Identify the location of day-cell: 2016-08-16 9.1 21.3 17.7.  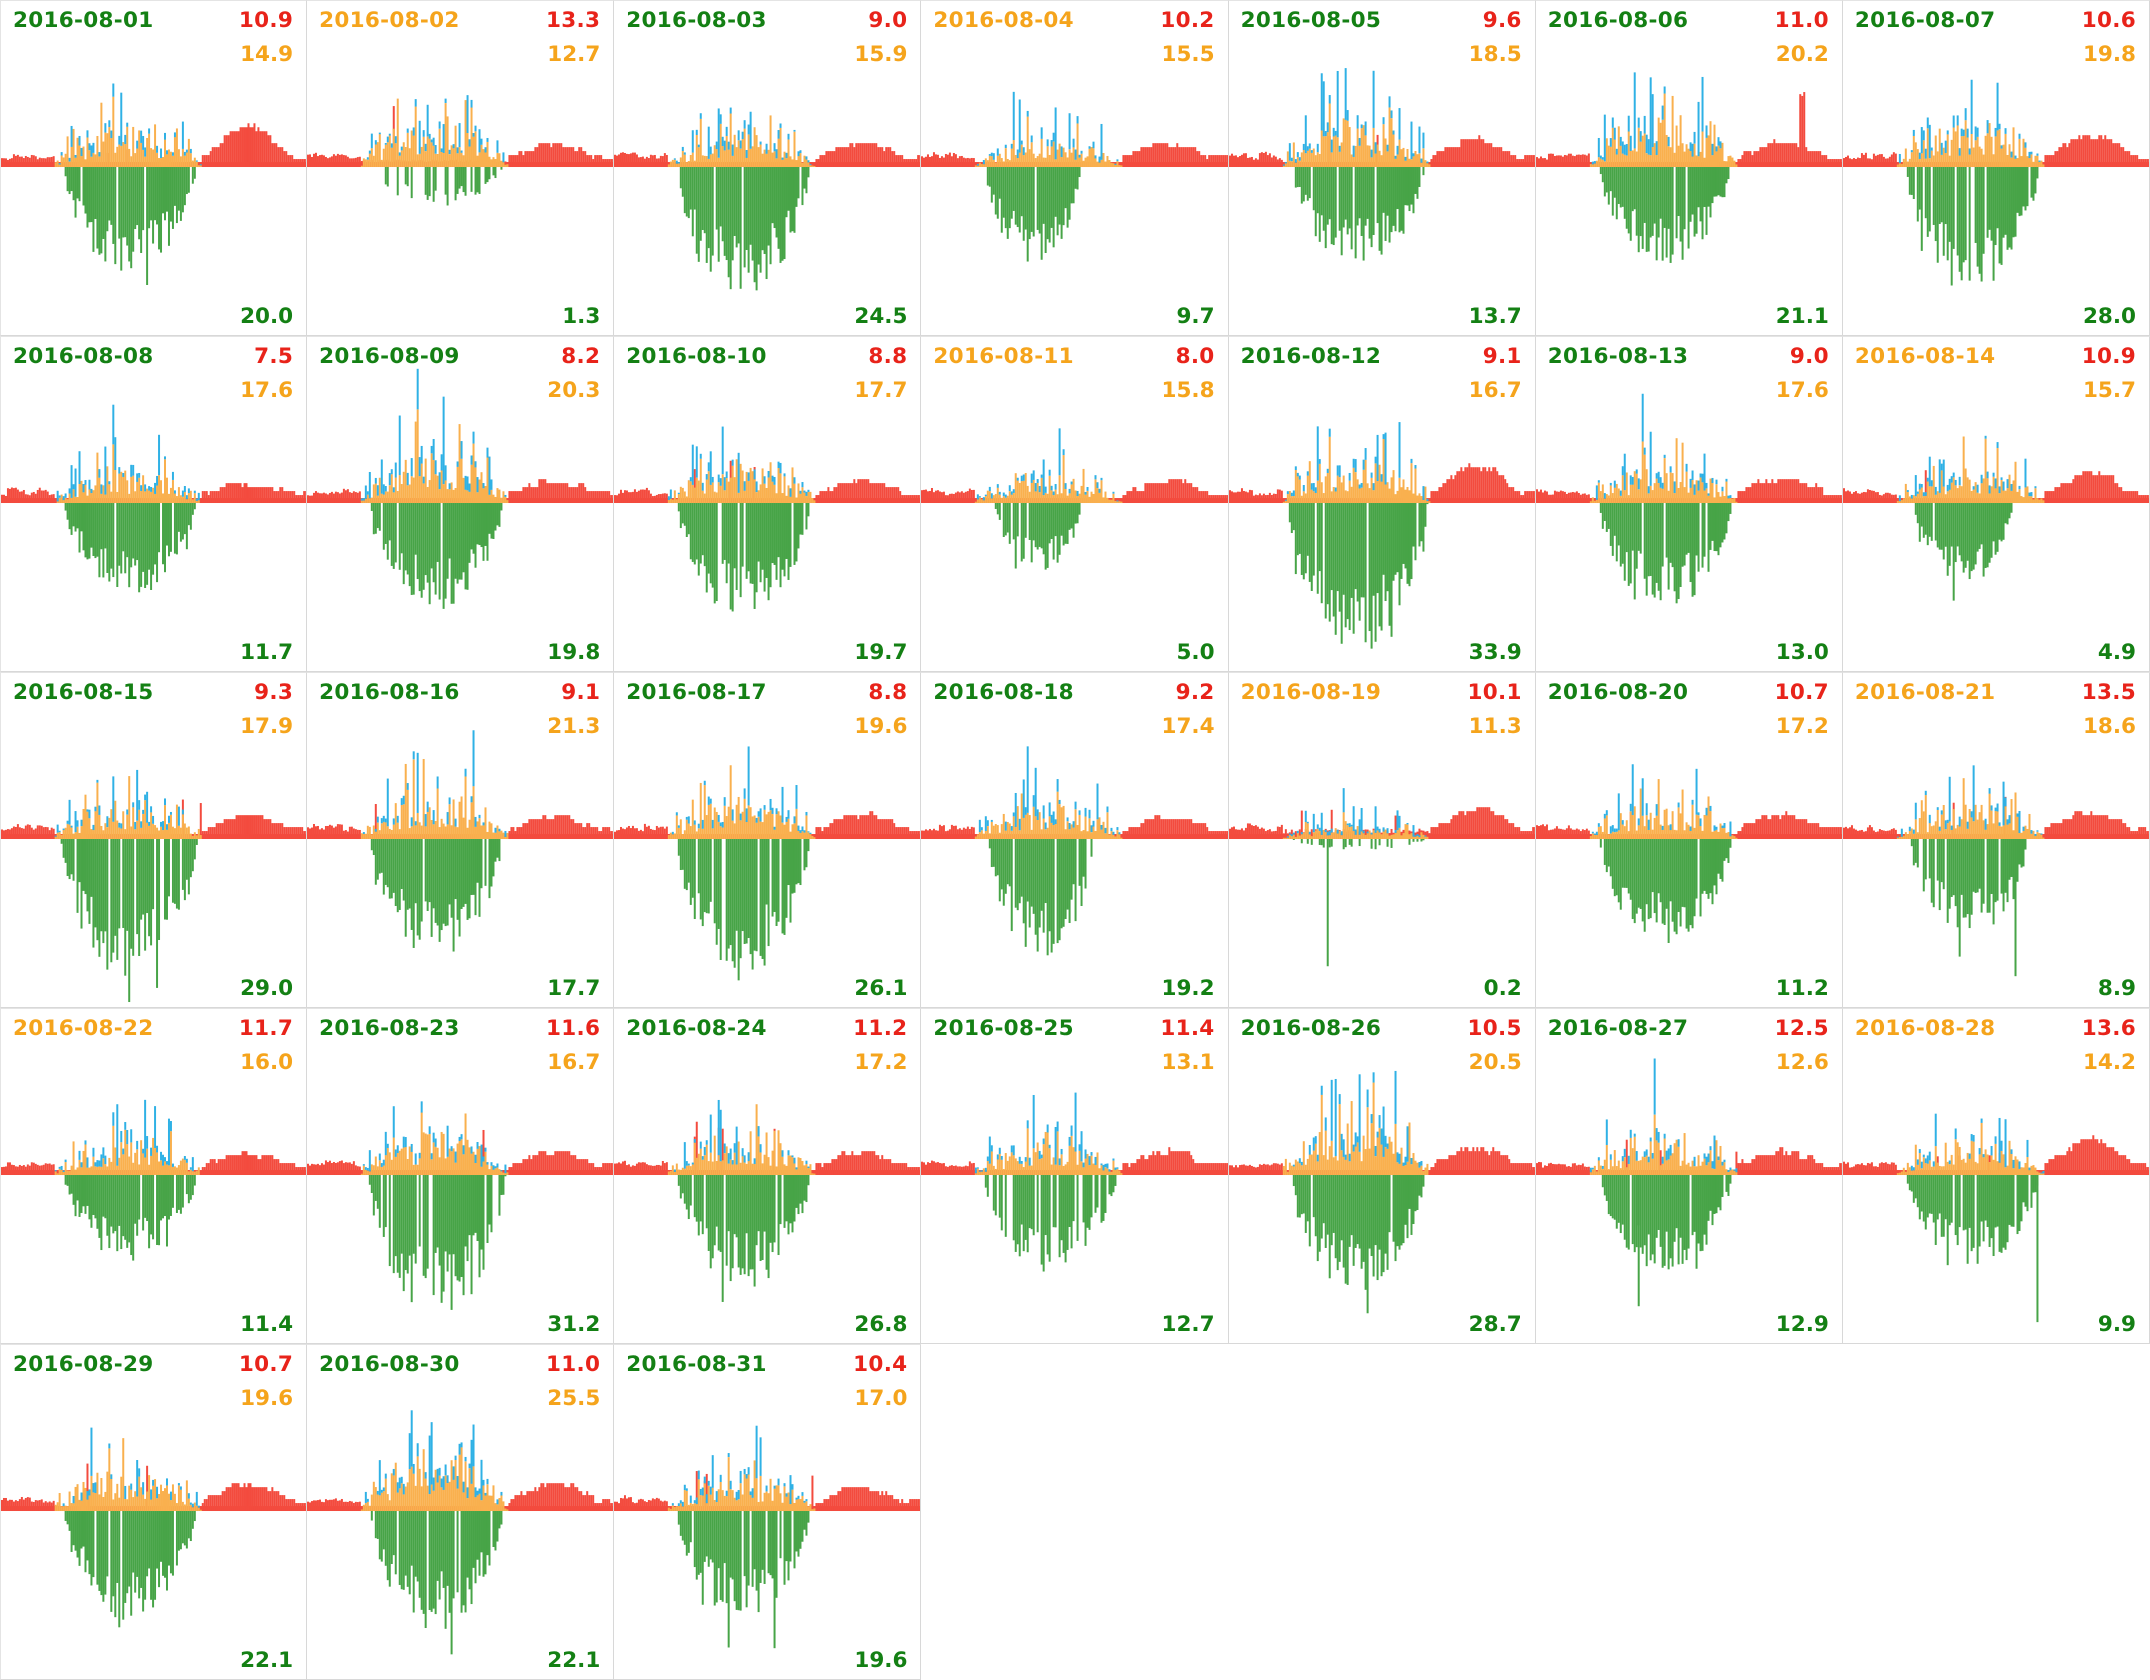
(461, 840).